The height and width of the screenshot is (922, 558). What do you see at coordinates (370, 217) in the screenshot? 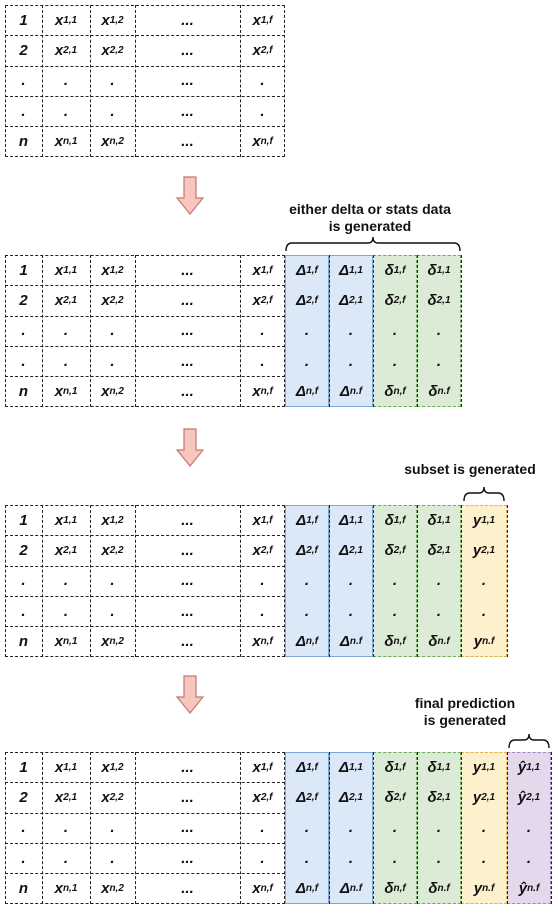
I see `delta-stats-label: either delta or stats data is generated` at bounding box center [370, 217].